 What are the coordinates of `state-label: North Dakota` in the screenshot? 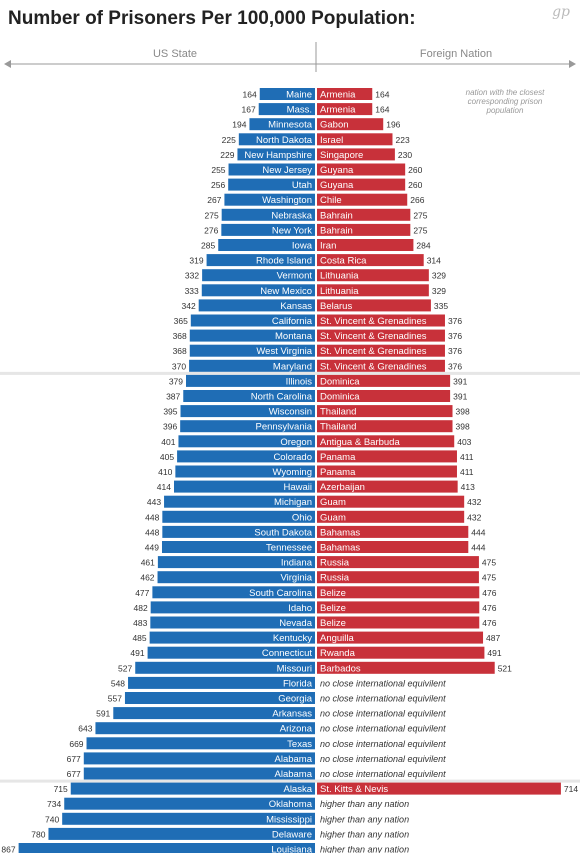 It's located at (284, 140).